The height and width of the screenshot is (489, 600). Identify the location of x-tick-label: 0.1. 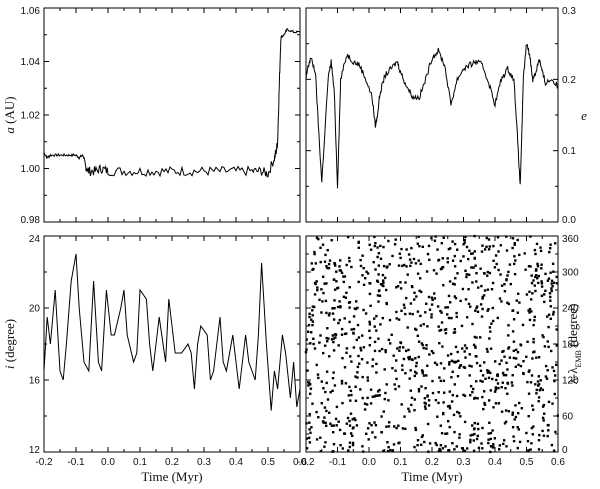
(140, 462).